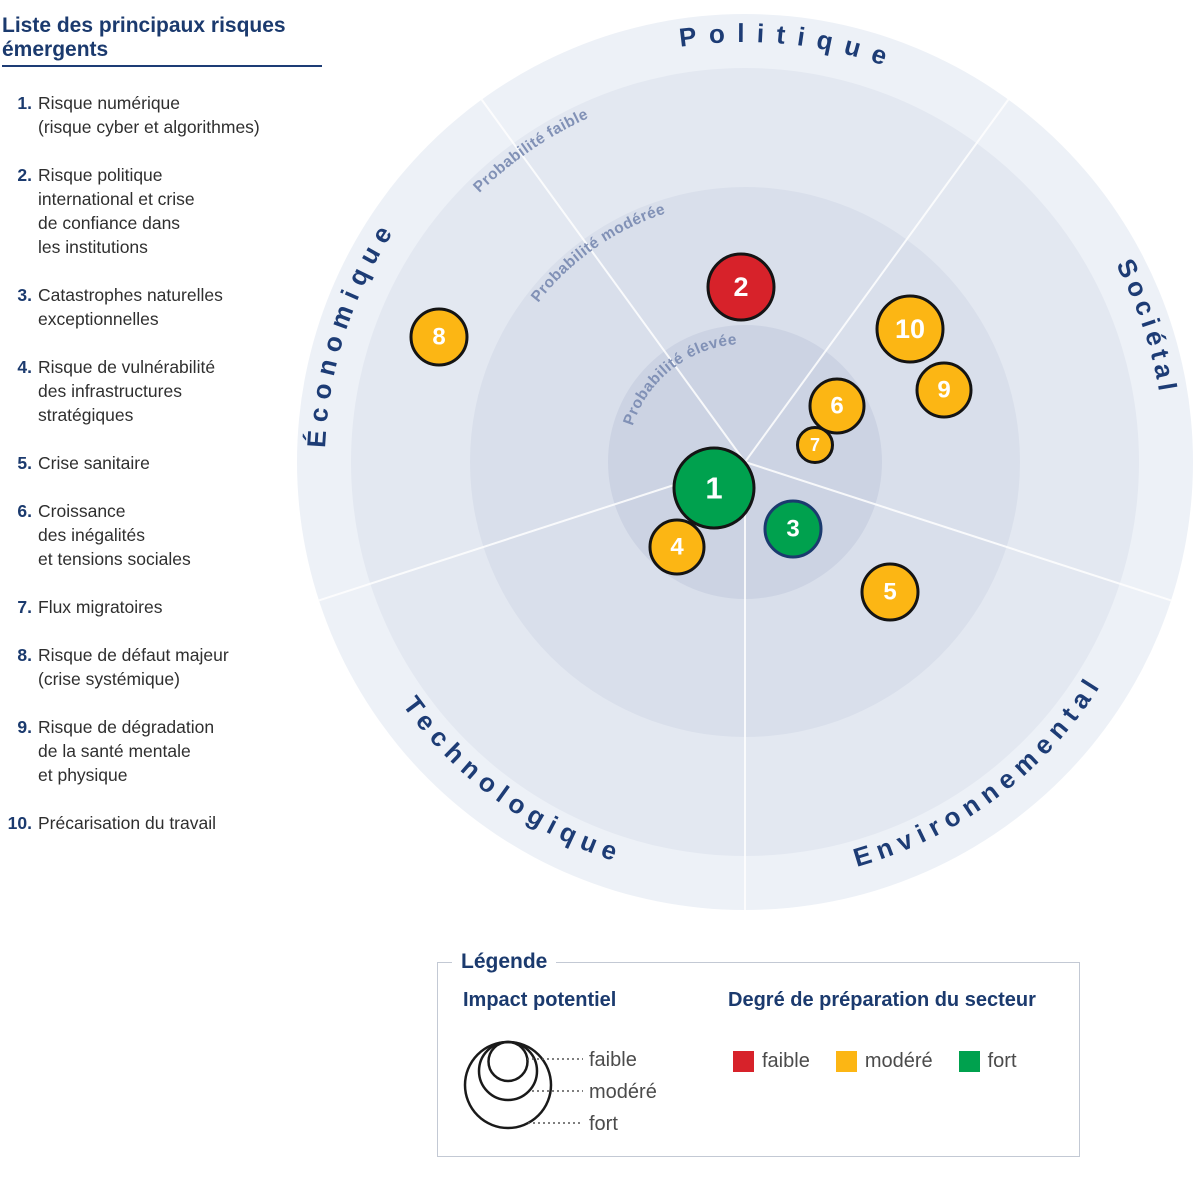  Describe the element at coordinates (24, 295) in the screenshot. I see `risk-item-number: 3.` at that location.